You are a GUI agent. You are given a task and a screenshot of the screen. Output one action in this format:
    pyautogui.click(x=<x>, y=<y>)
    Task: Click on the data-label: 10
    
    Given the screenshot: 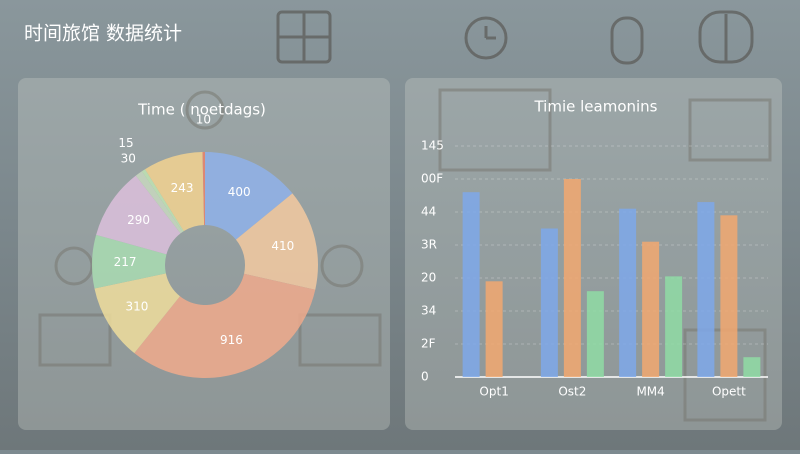 What is the action you would take?
    pyautogui.click(x=203, y=120)
    